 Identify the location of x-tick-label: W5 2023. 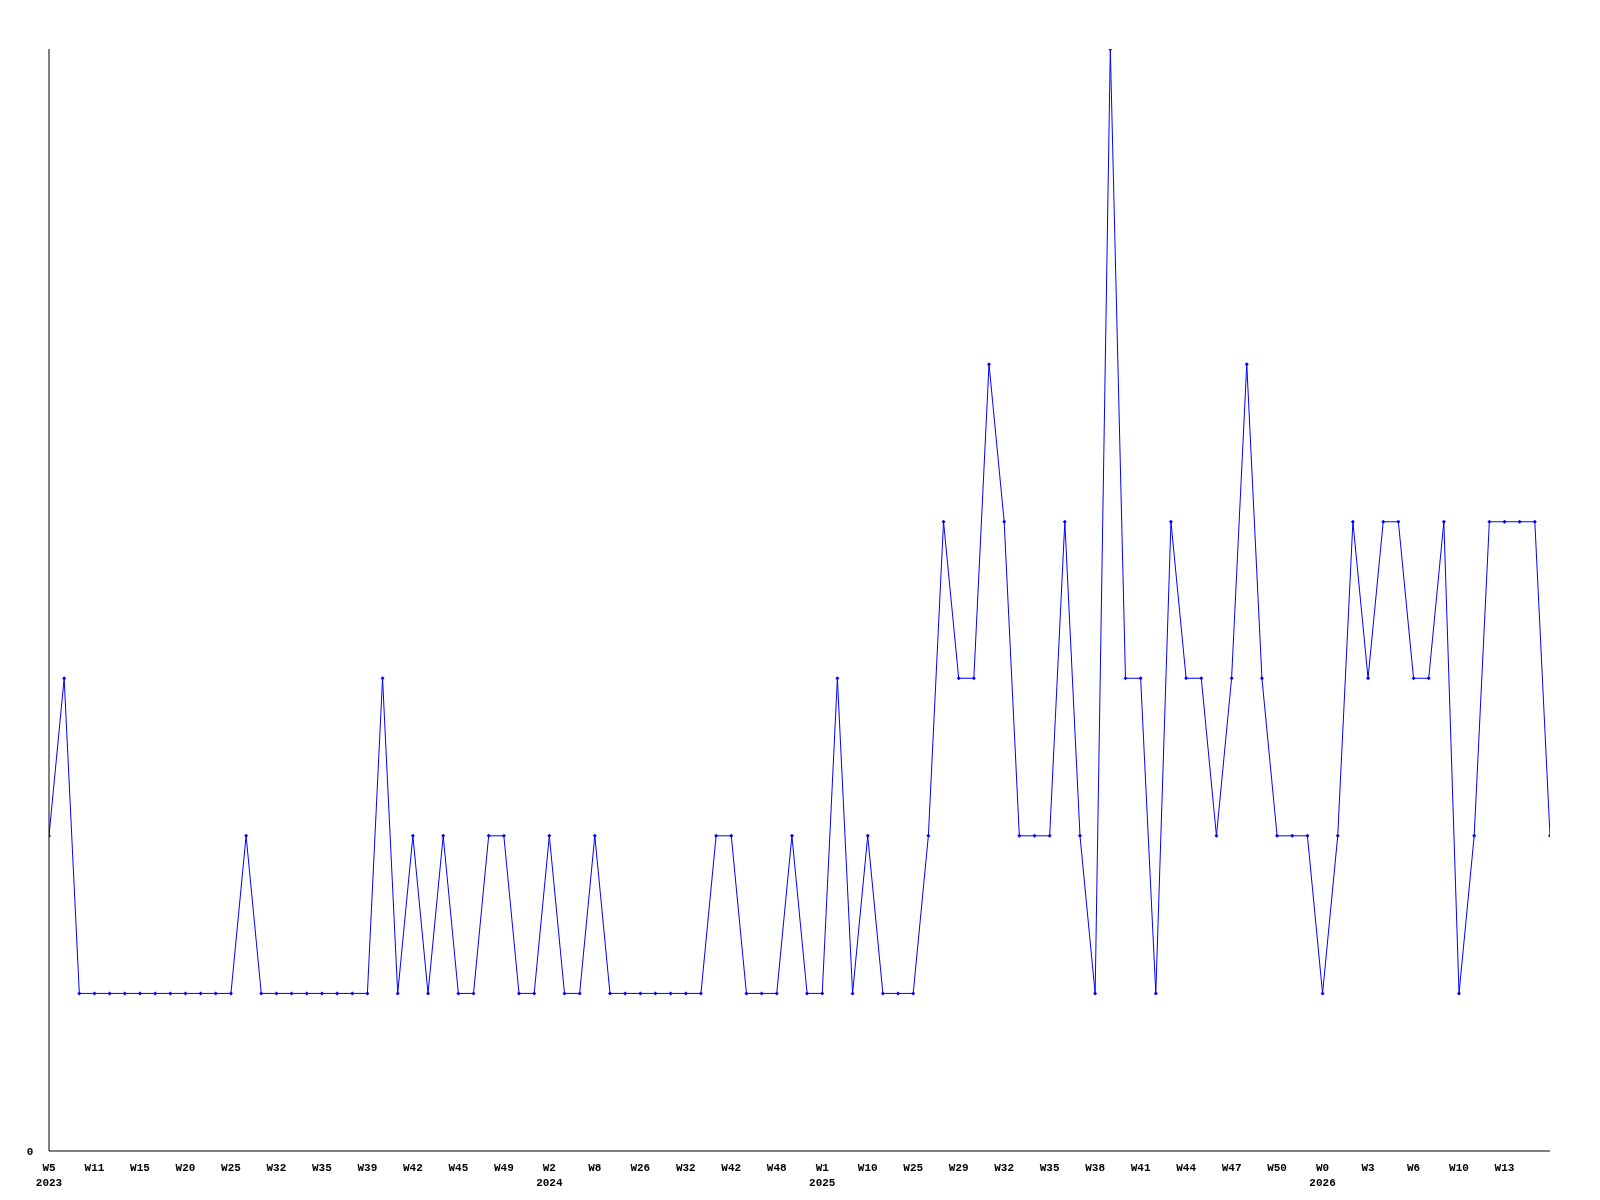
(49, 1175).